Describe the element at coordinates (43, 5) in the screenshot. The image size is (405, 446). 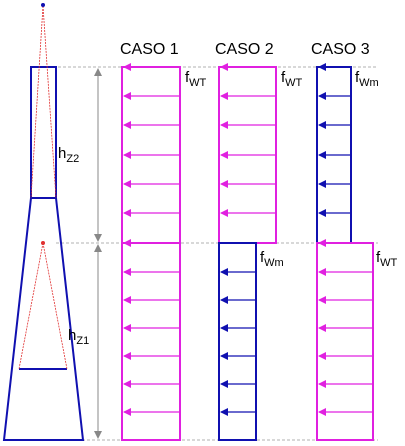
I see `mast-top-point` at that location.